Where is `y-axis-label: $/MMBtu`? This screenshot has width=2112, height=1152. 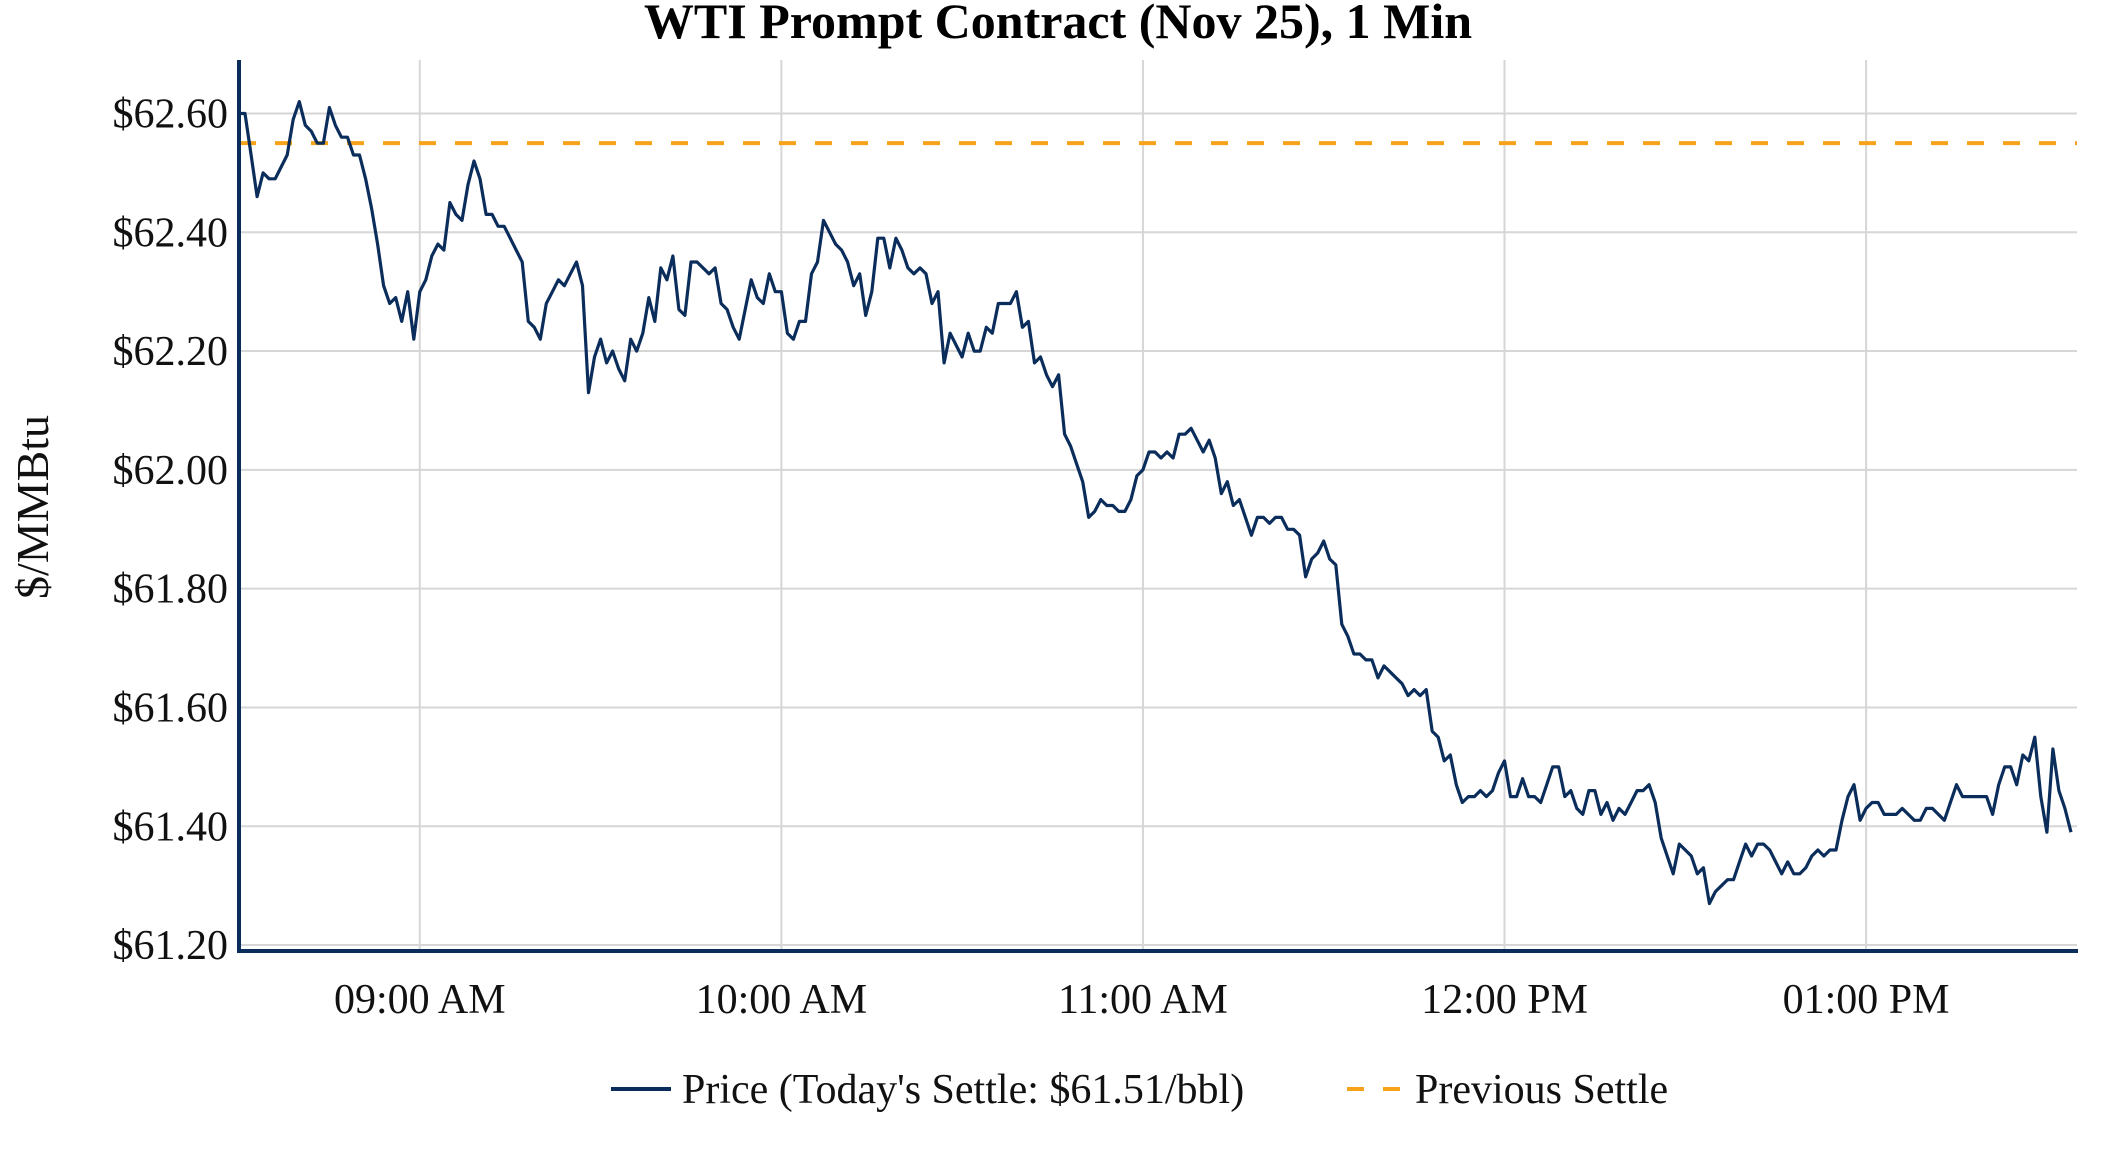 y-axis-label: $/MMBtu is located at coordinates (32, 507).